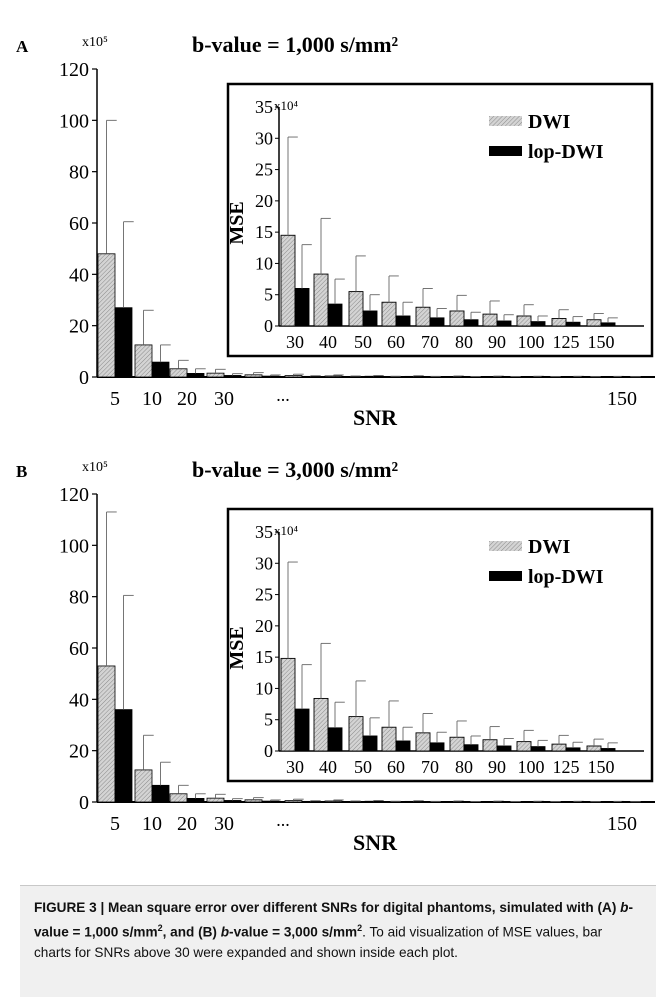 The width and height of the screenshot is (671, 998). What do you see at coordinates (264, 688) in the screenshot?
I see `inset-y-tick-label: 10` at bounding box center [264, 688].